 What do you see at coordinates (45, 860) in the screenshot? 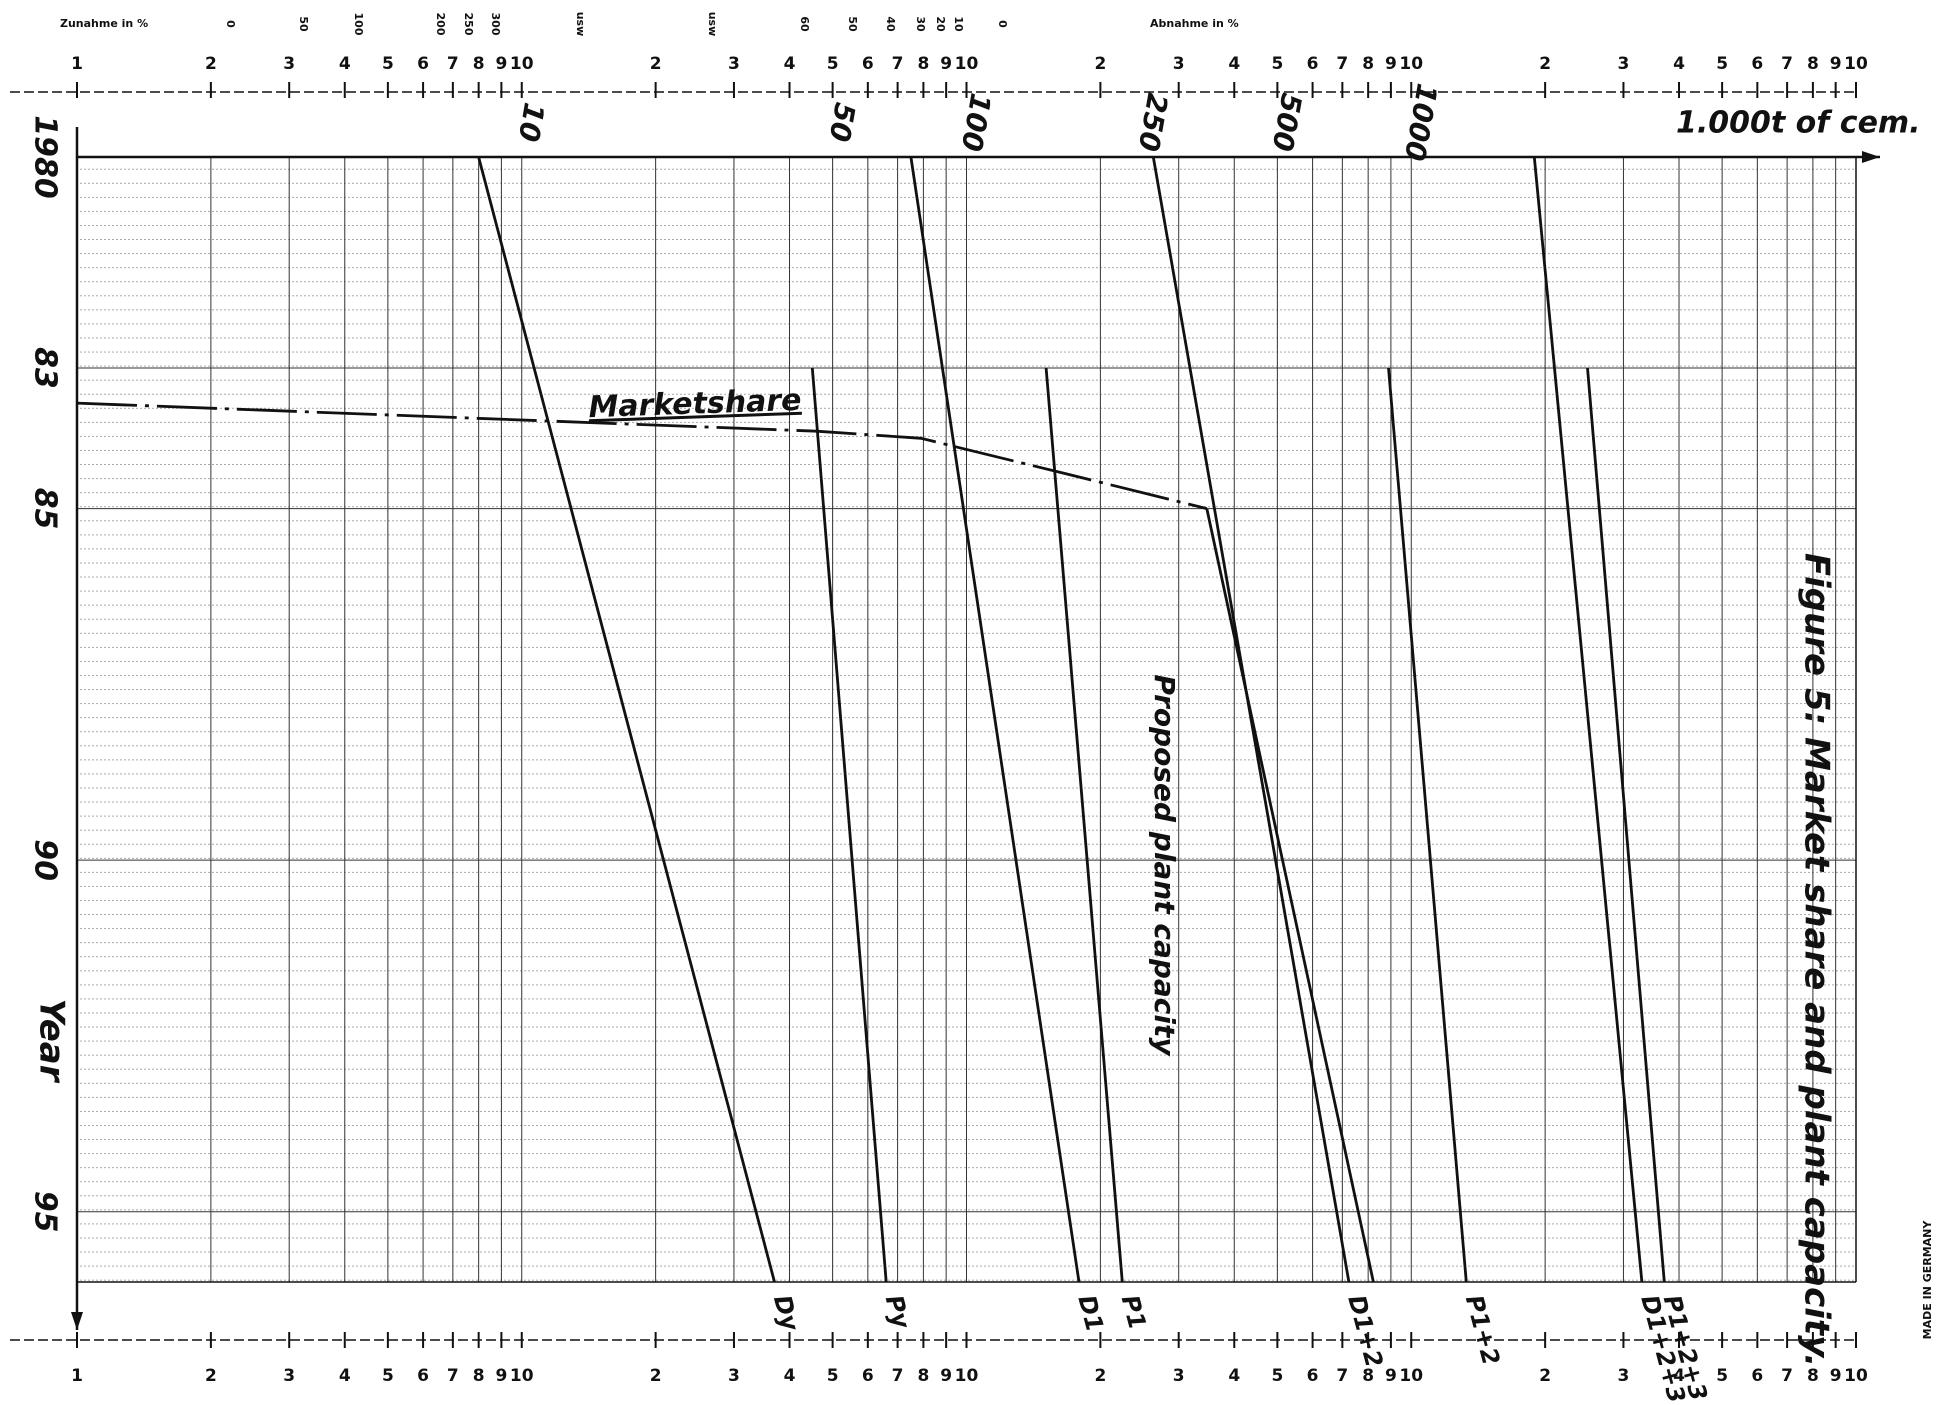
I see `y-tick-label: 90` at bounding box center [45, 860].